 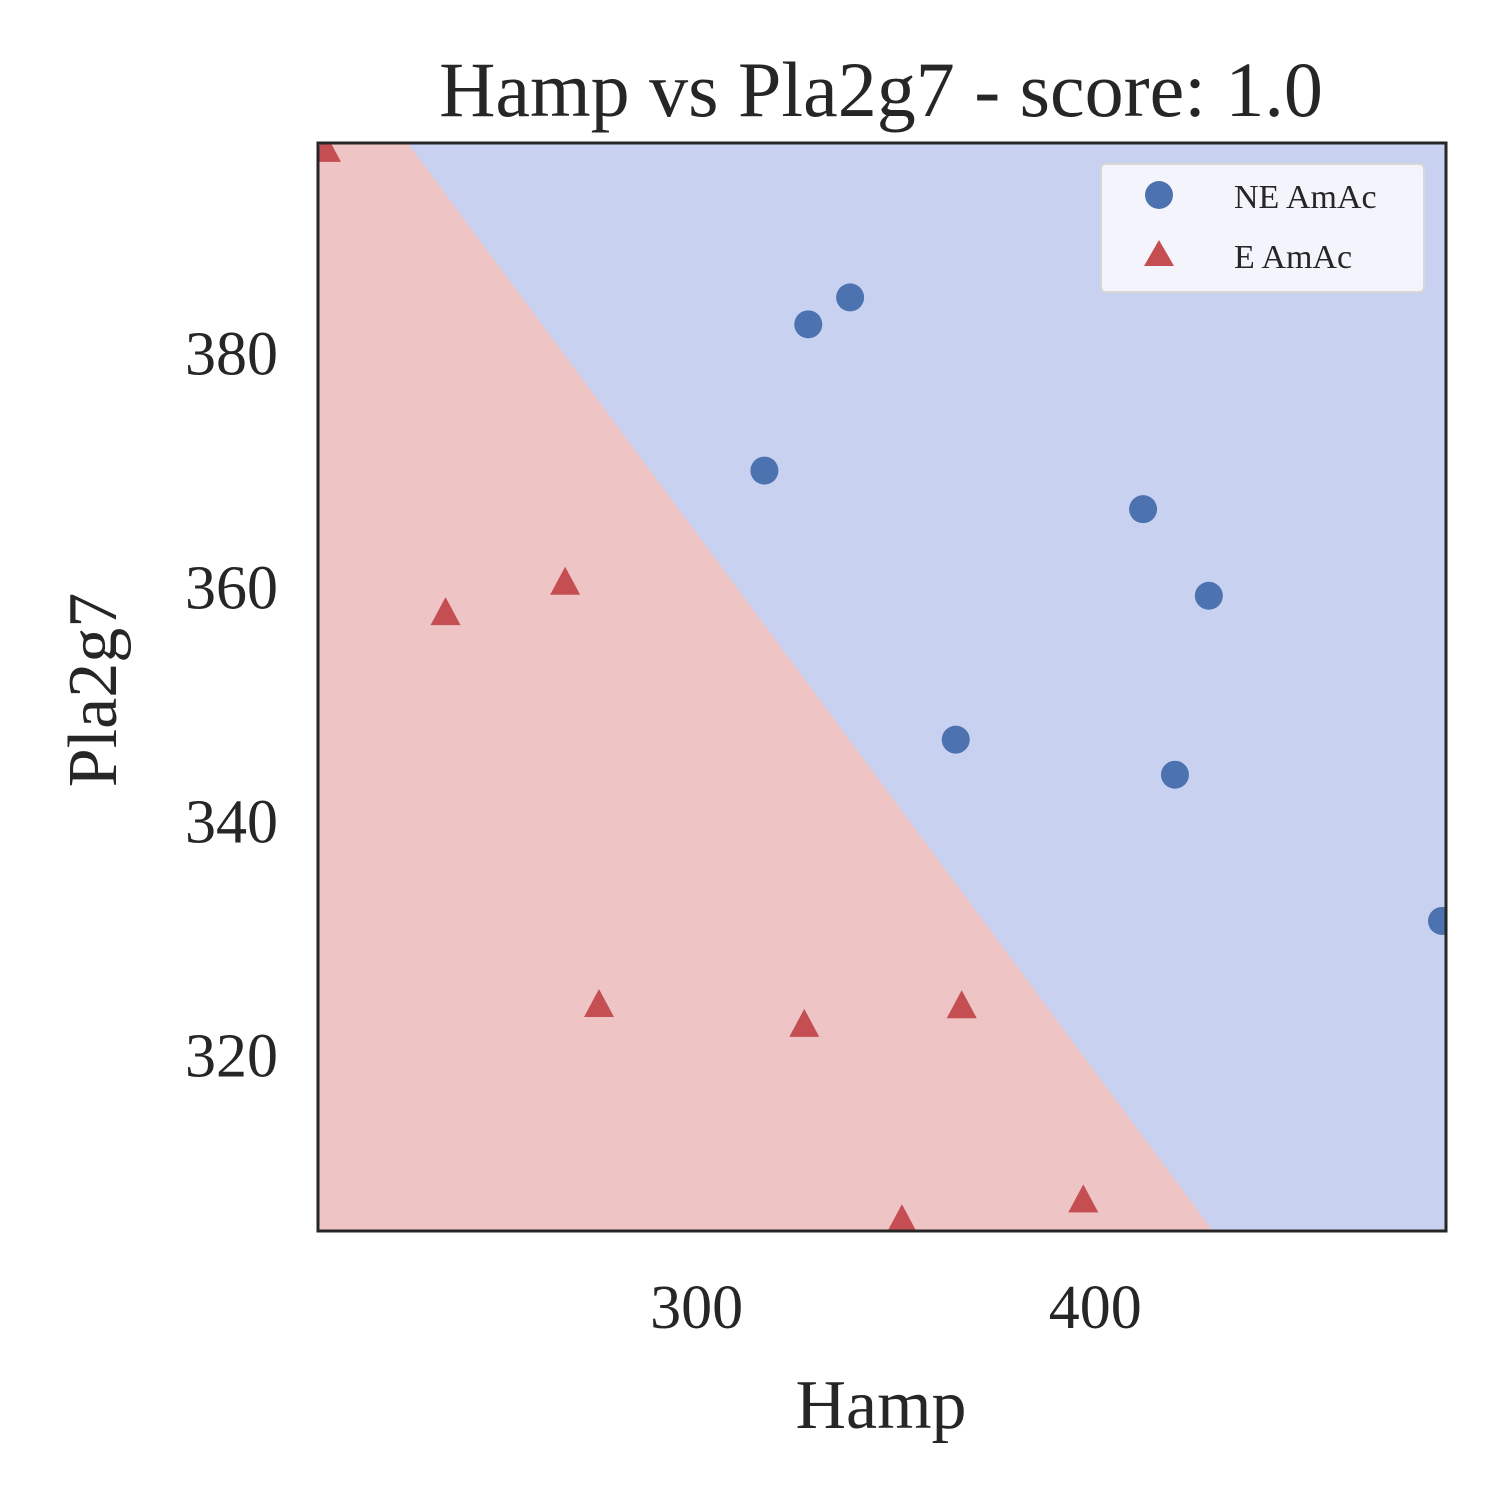 I want to click on x-tick-label: 300, so click(x=696, y=1308).